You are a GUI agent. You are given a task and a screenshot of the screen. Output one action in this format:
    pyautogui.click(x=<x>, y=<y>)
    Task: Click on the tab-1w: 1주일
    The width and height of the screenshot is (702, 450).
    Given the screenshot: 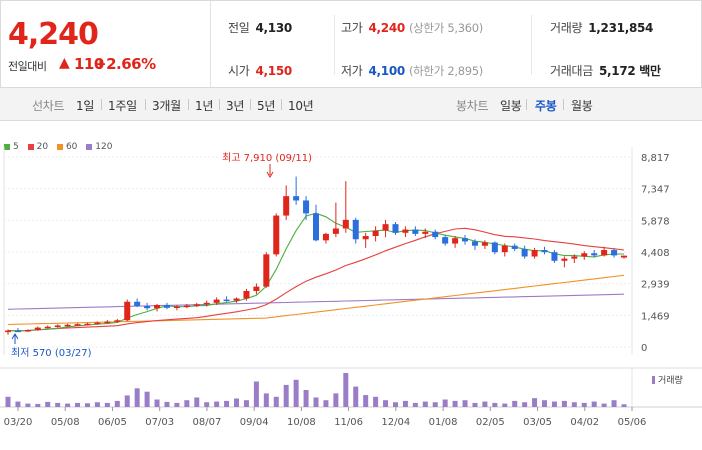 What is the action you would take?
    pyautogui.click(x=122, y=106)
    